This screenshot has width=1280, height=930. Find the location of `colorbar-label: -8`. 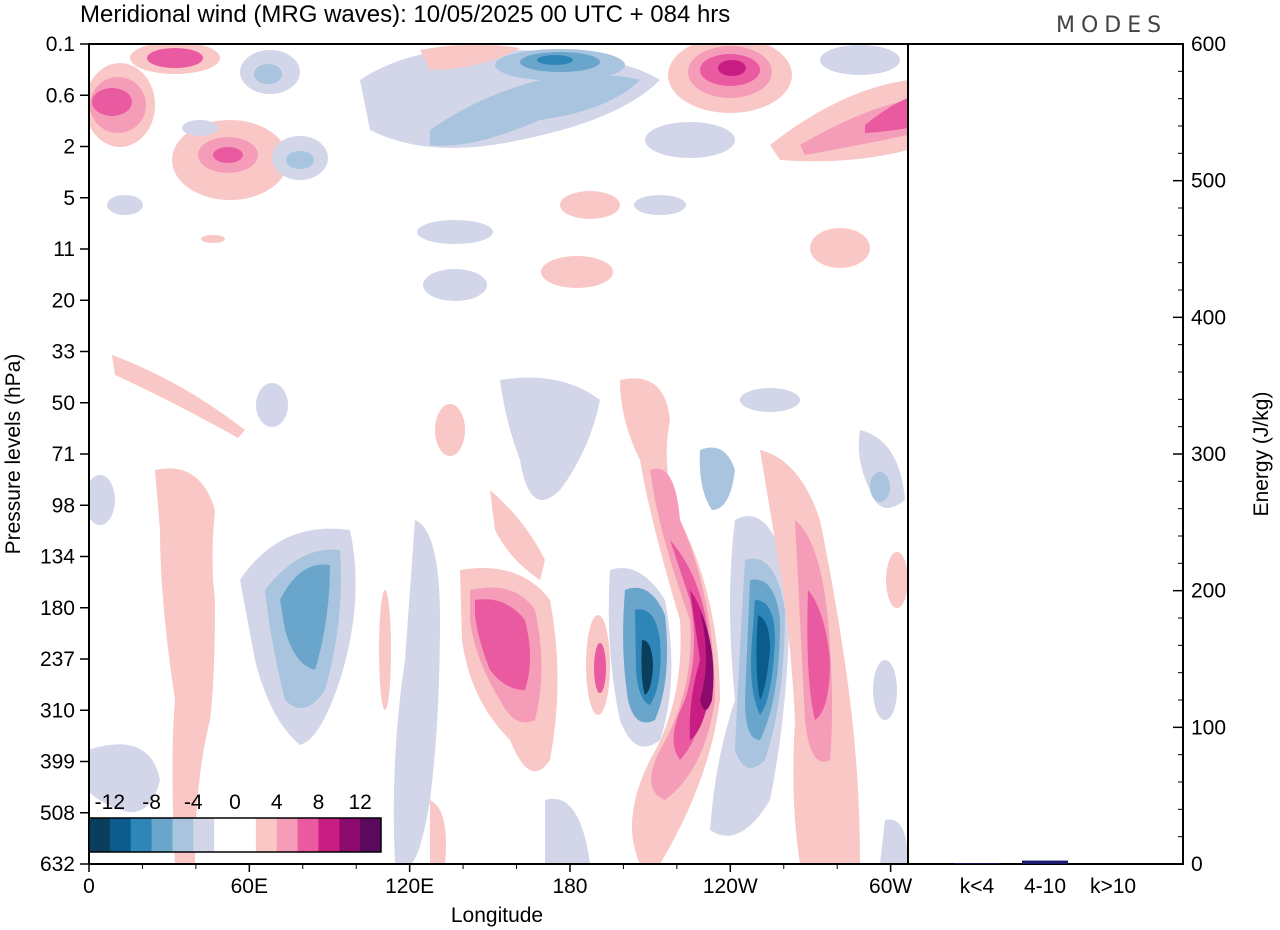

colorbar-label: -8 is located at coordinates (151, 802).